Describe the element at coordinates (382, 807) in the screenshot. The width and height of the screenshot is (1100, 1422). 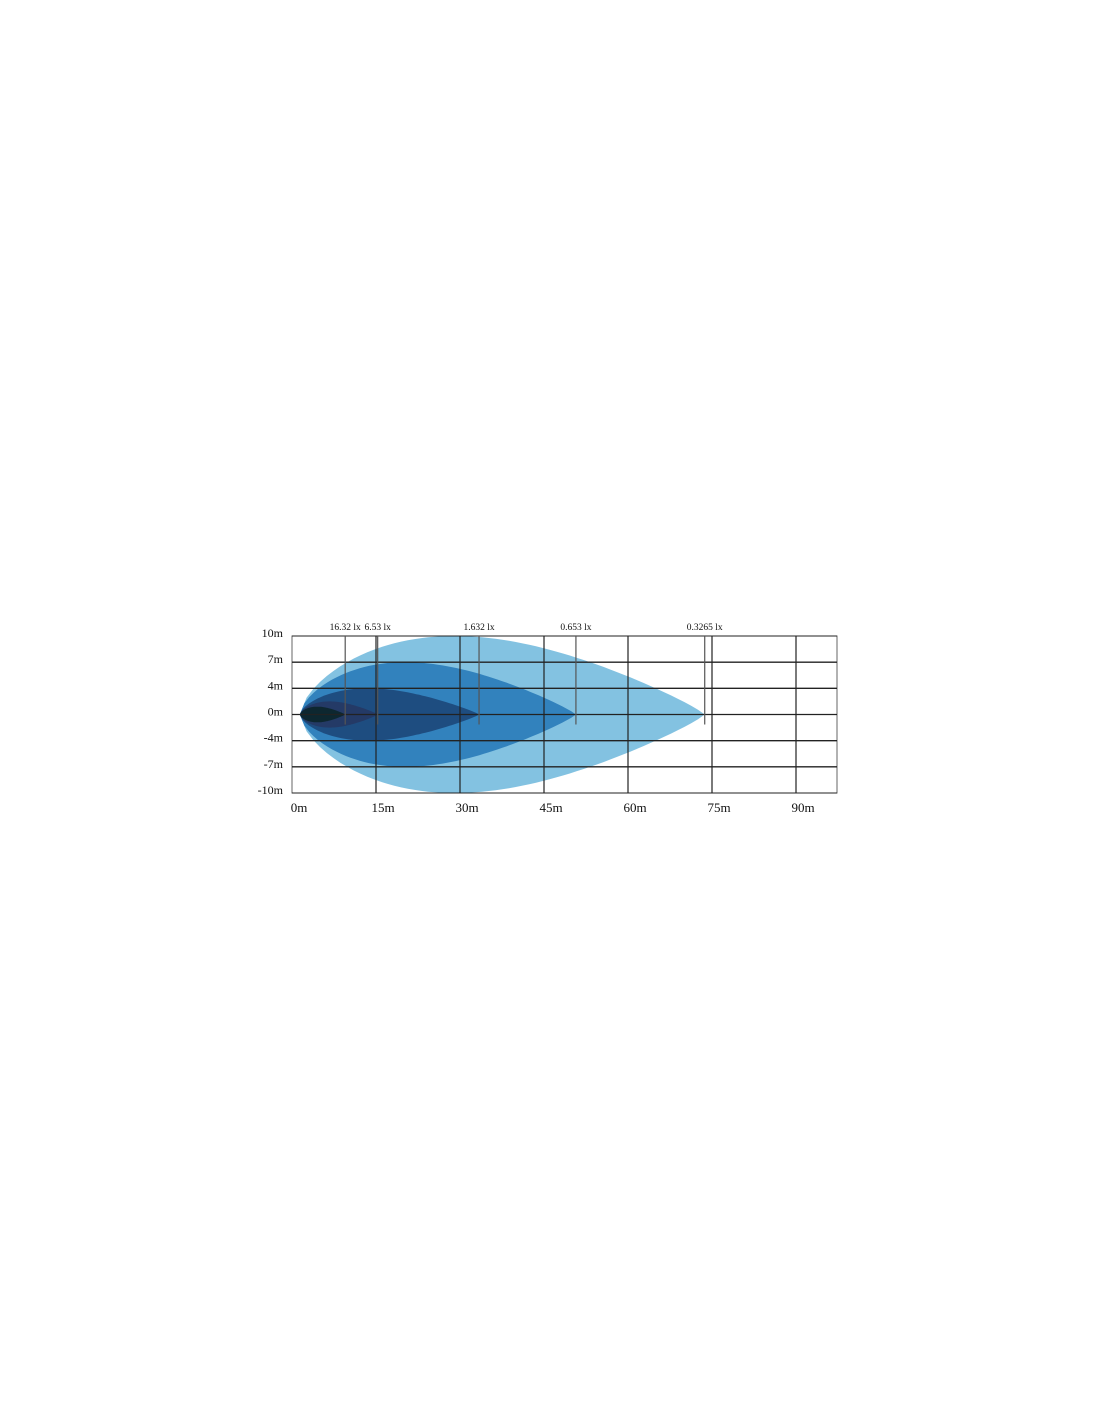
I see `x-tick-label: 15m` at that location.